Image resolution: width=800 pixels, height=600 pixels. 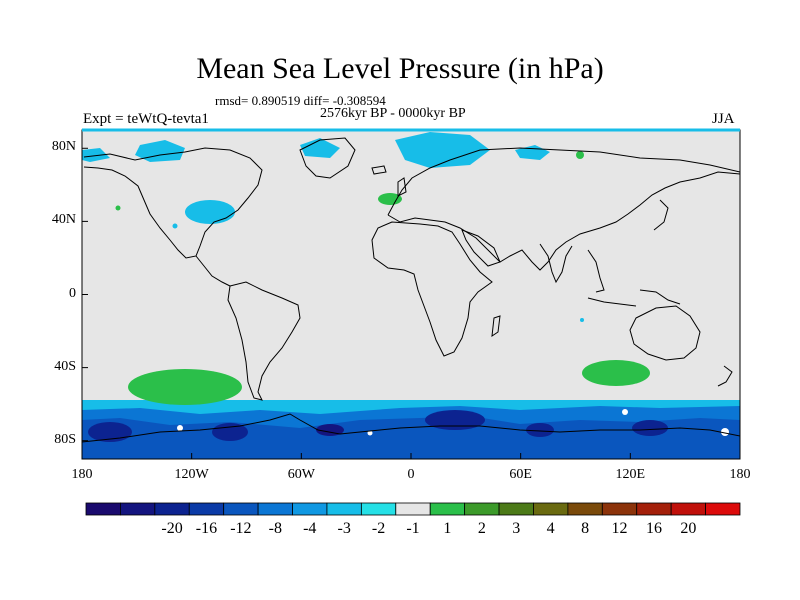 I want to click on colorbar-label: -16, so click(x=206, y=528).